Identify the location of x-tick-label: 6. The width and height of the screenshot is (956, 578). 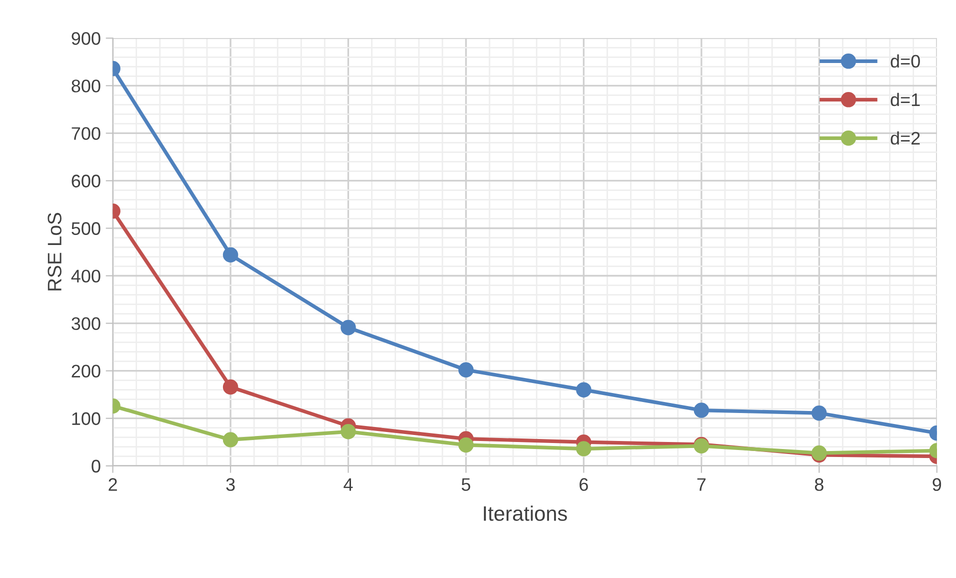
(584, 484).